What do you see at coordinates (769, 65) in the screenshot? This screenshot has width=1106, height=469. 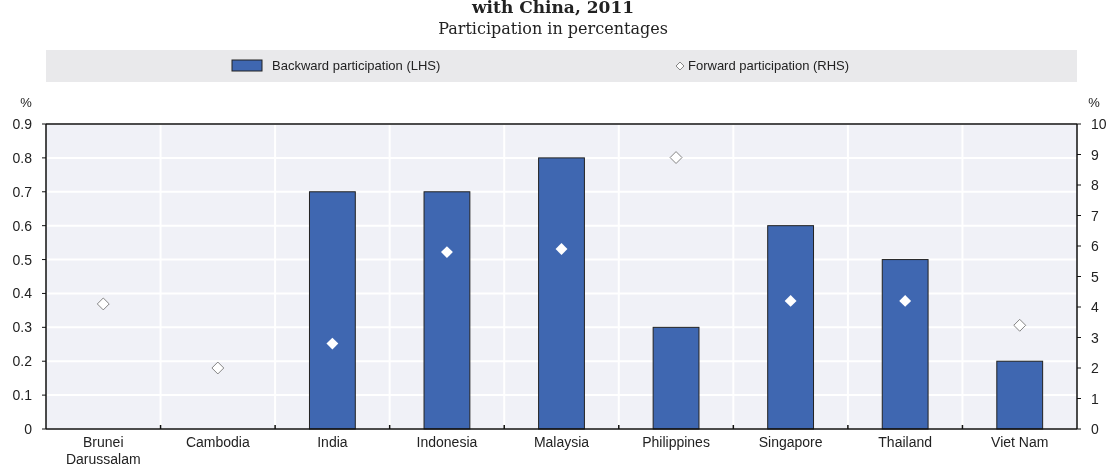 I see `legend-label: Forward participation (RHS)` at bounding box center [769, 65].